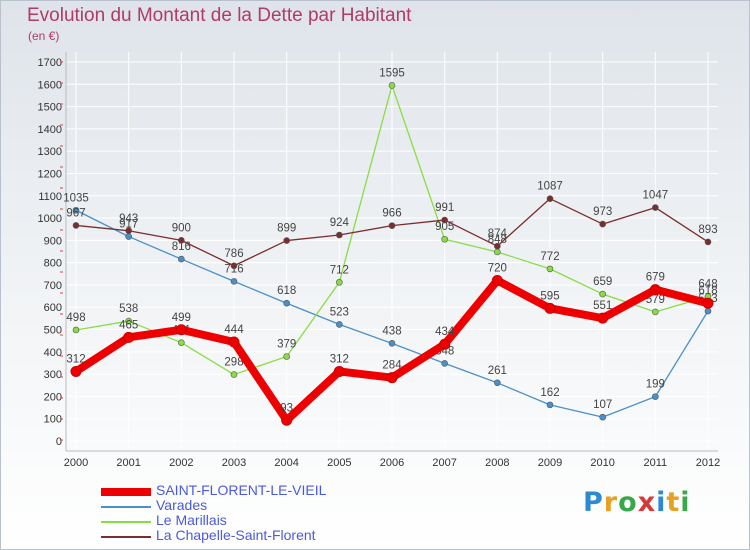 The height and width of the screenshot is (550, 750). I want to click on data-label: 966, so click(391, 214).